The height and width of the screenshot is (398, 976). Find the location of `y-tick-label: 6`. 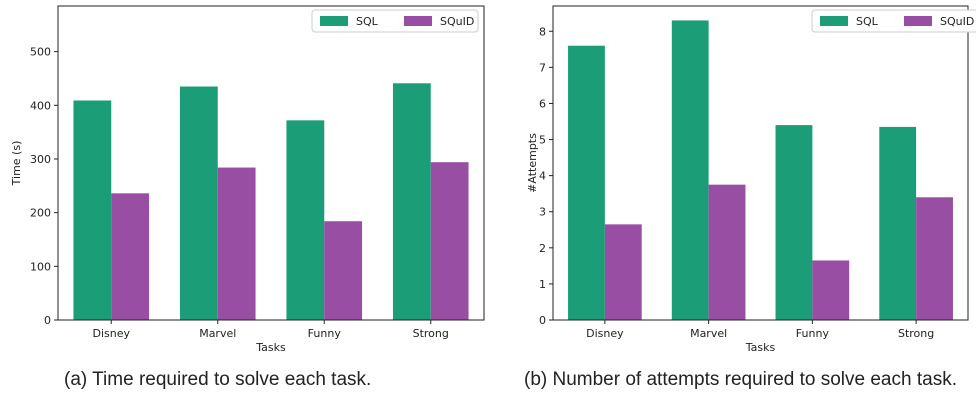

y-tick-label: 6 is located at coordinates (542, 103).